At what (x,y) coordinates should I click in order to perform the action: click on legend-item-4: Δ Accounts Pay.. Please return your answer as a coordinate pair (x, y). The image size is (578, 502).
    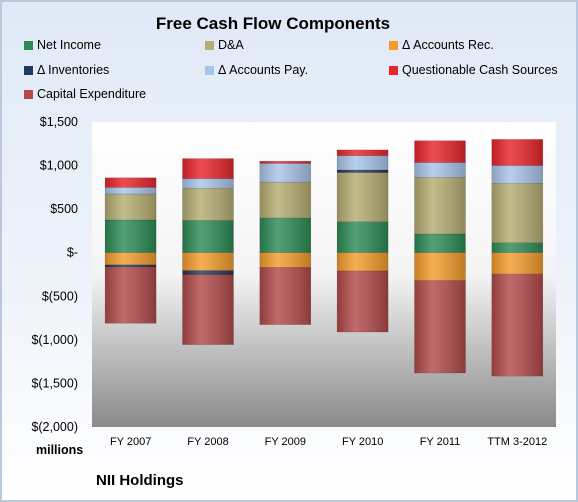
    Looking at the image, I should click on (256, 70).